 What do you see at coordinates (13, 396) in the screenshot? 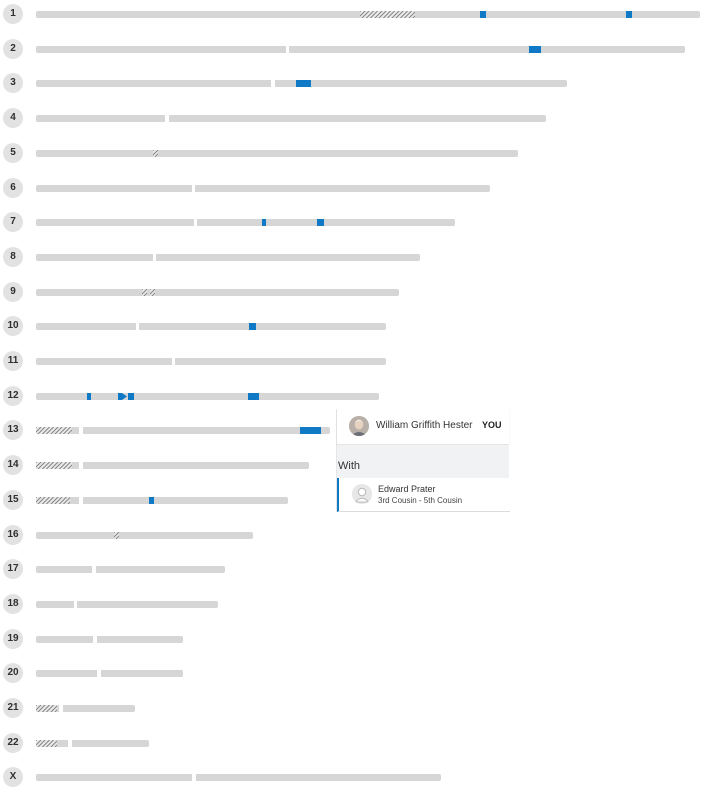
I see `chromosome-label: 12` at bounding box center [13, 396].